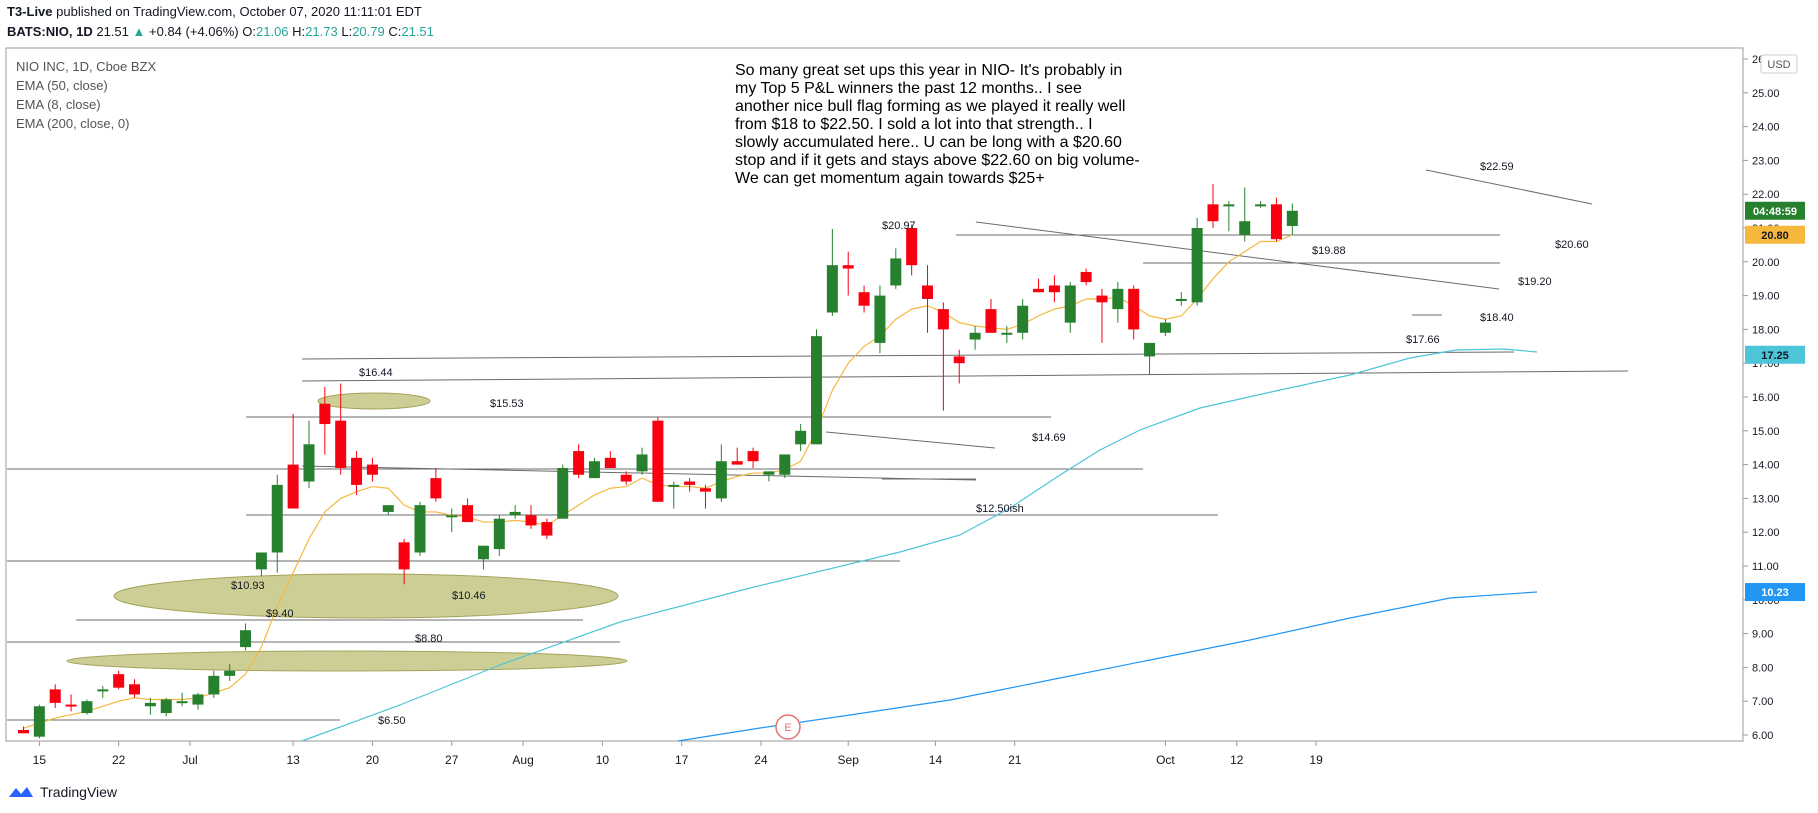 Image resolution: width=1818 pixels, height=813 pixels. What do you see at coordinates (1779, 64) in the screenshot?
I see `currency-label: USD` at bounding box center [1779, 64].